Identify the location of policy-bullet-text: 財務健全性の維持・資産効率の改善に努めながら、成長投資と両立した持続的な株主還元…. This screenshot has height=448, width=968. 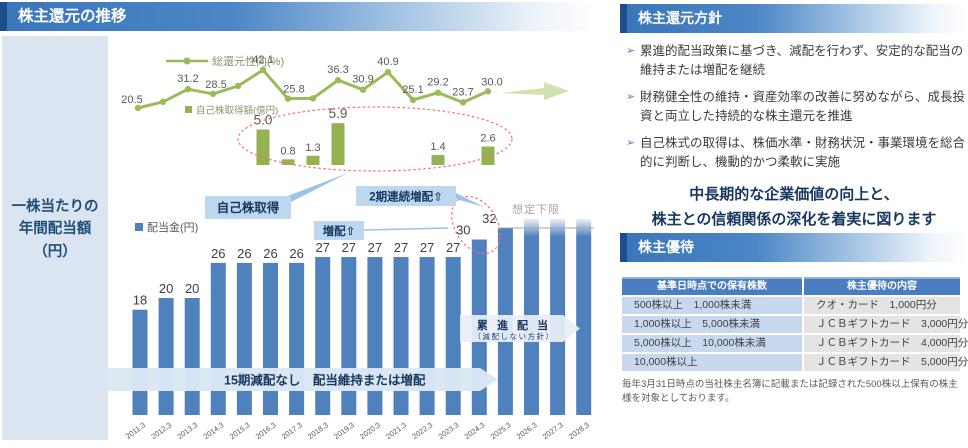
(803, 106).